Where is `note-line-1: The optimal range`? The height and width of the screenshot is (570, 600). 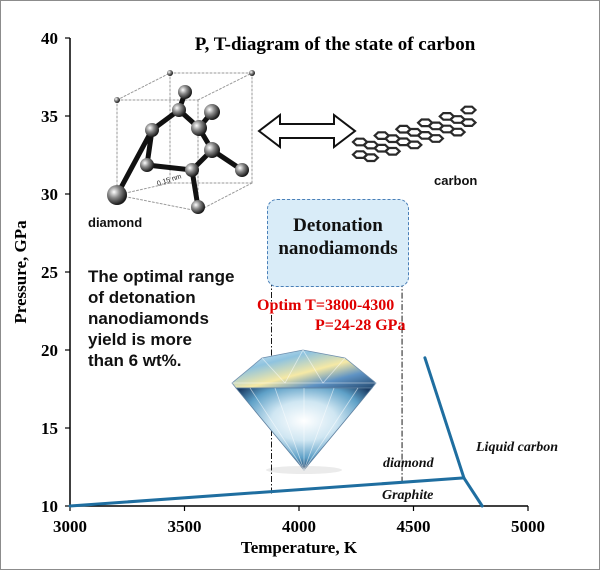
note-line-1: The optimal range is located at coordinates (161, 276).